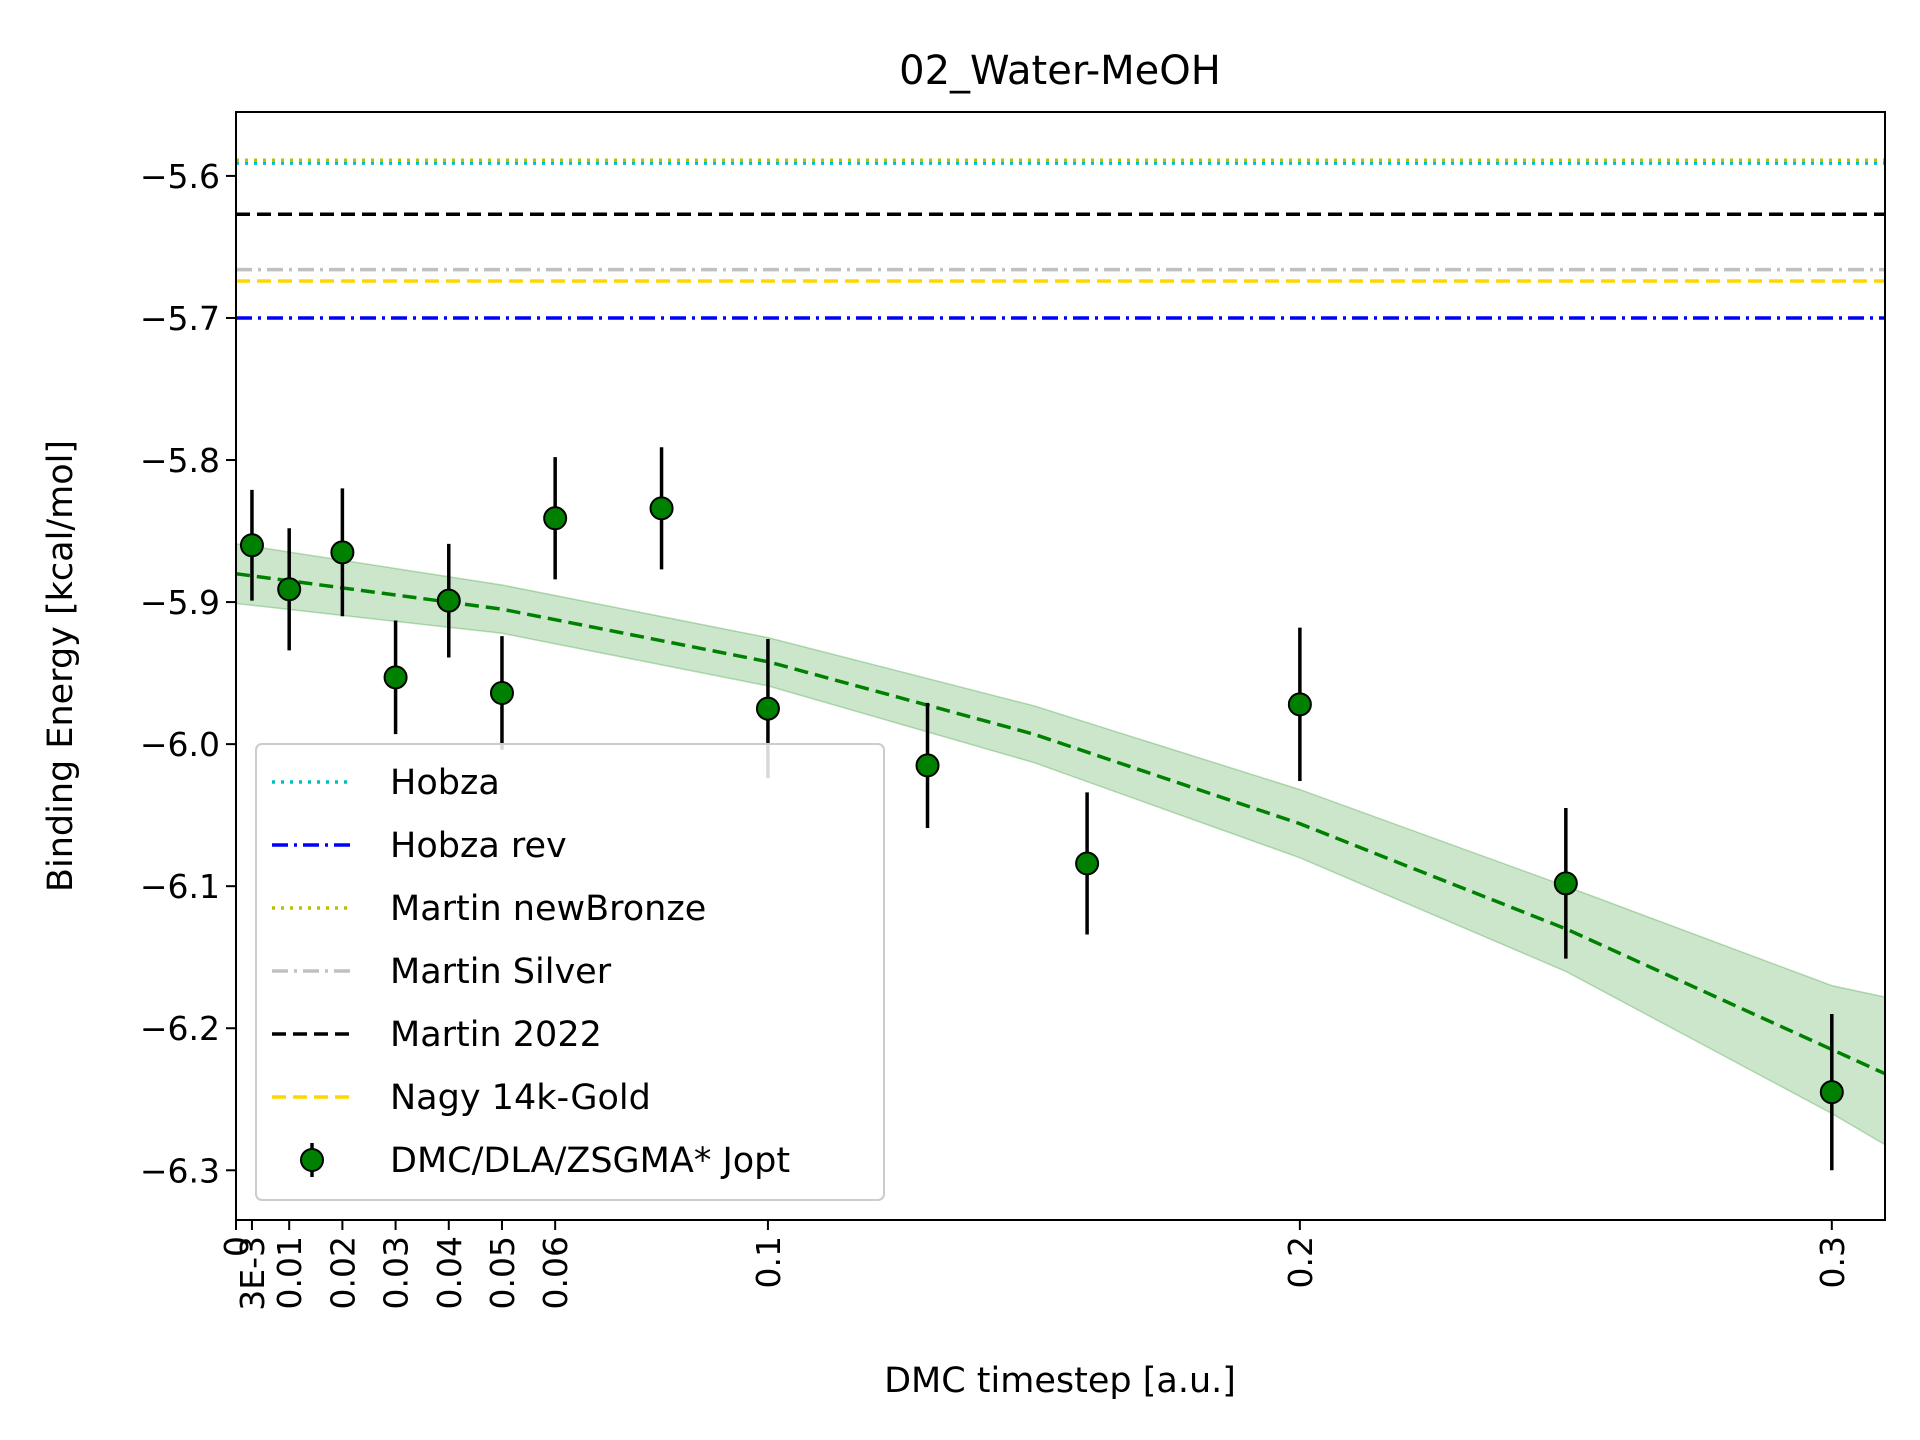 The height and width of the screenshot is (1440, 1920). Describe the element at coordinates (445, 783) in the screenshot. I see `legend-label: Hobza` at that location.